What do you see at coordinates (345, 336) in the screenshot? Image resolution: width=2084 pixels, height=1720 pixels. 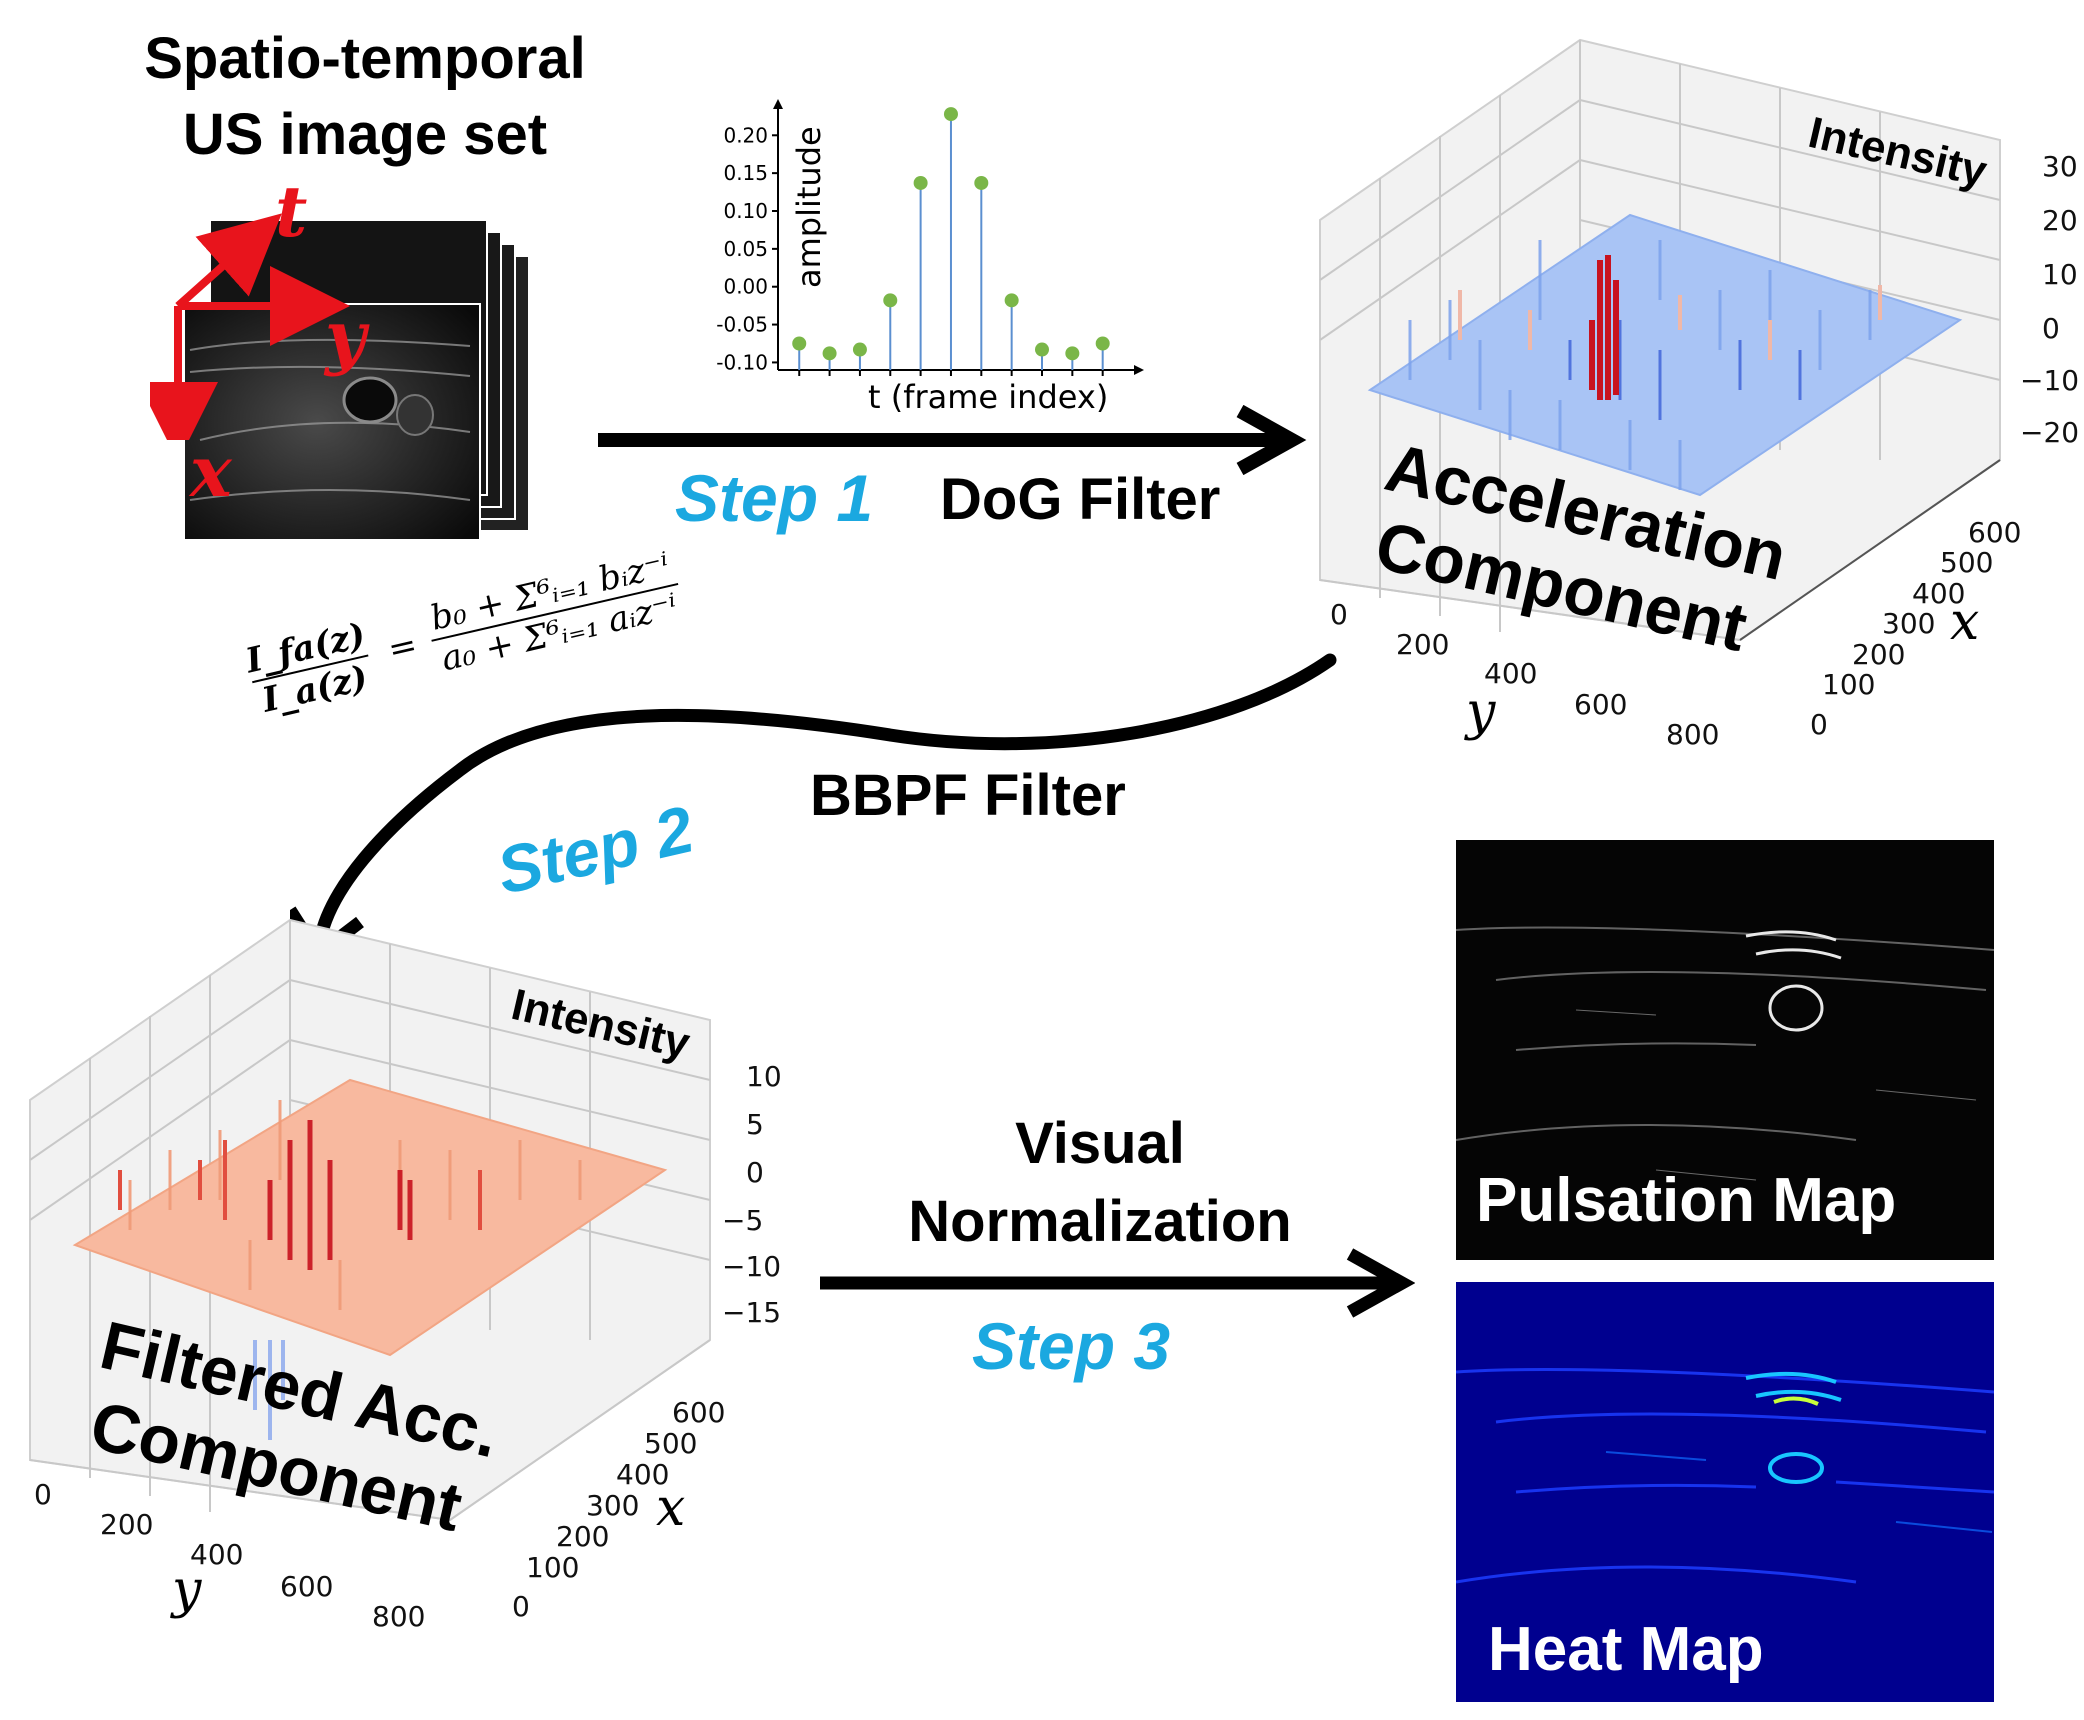 I see `y-axis-label: y` at bounding box center [345, 336].